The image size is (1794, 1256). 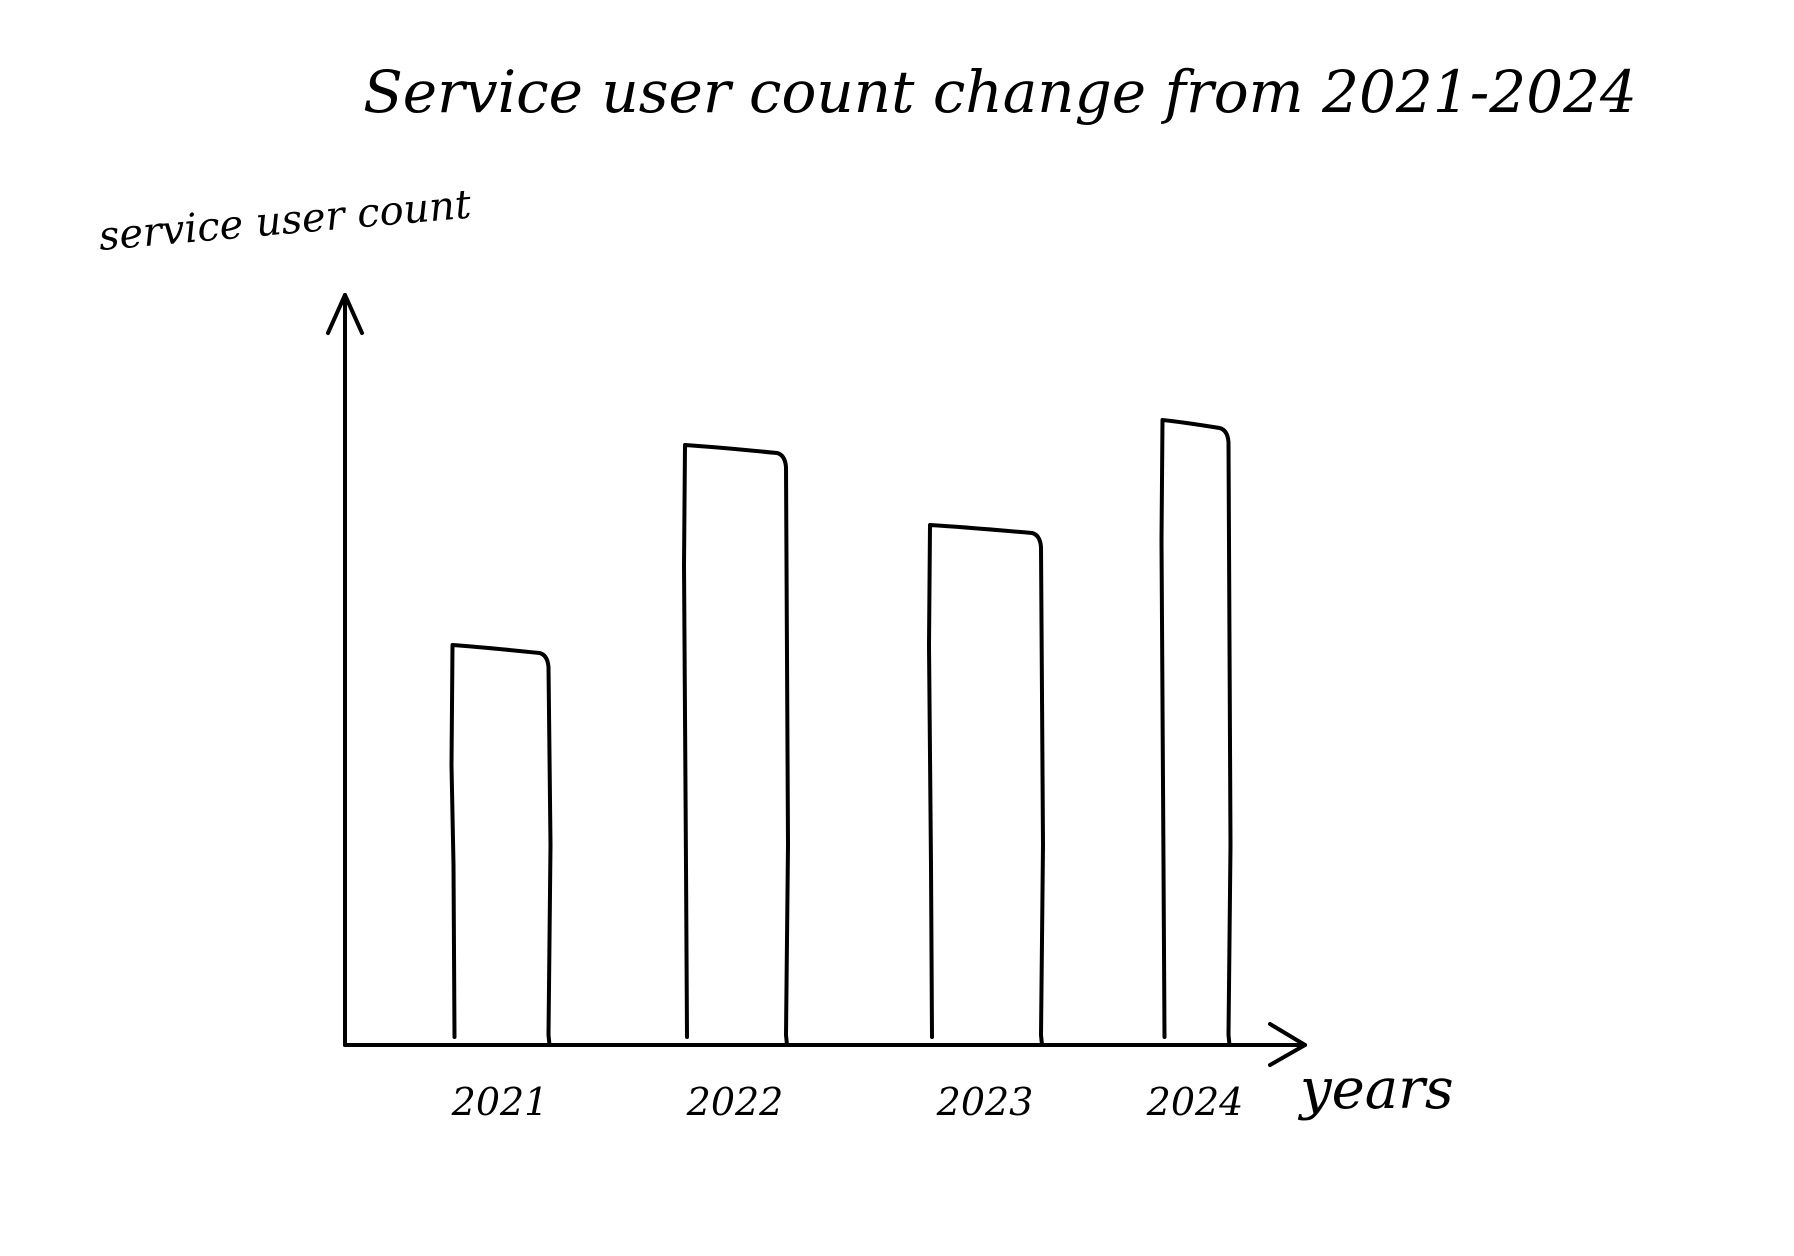 I want to click on y-axis-arrow, so click(x=345, y=314).